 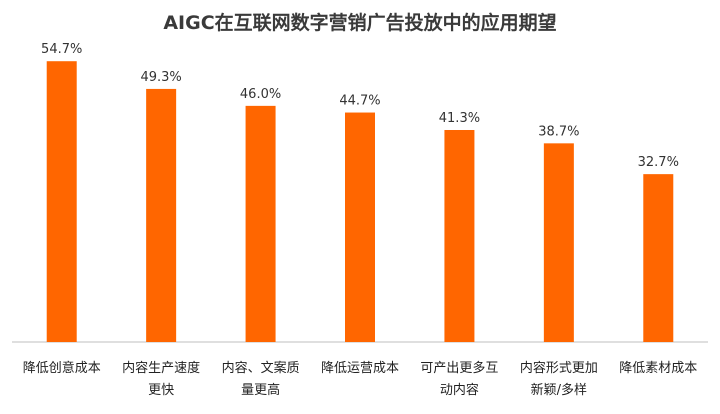 What do you see at coordinates (559, 379) in the screenshot?
I see `category-label-6: 内容形式更加新颖/多样` at bounding box center [559, 379].